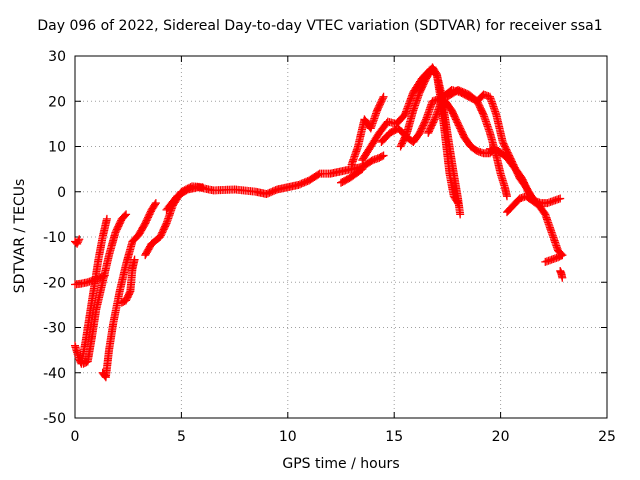  Describe the element at coordinates (54, 329) in the screenshot. I see `y-tick-label: -30` at that location.